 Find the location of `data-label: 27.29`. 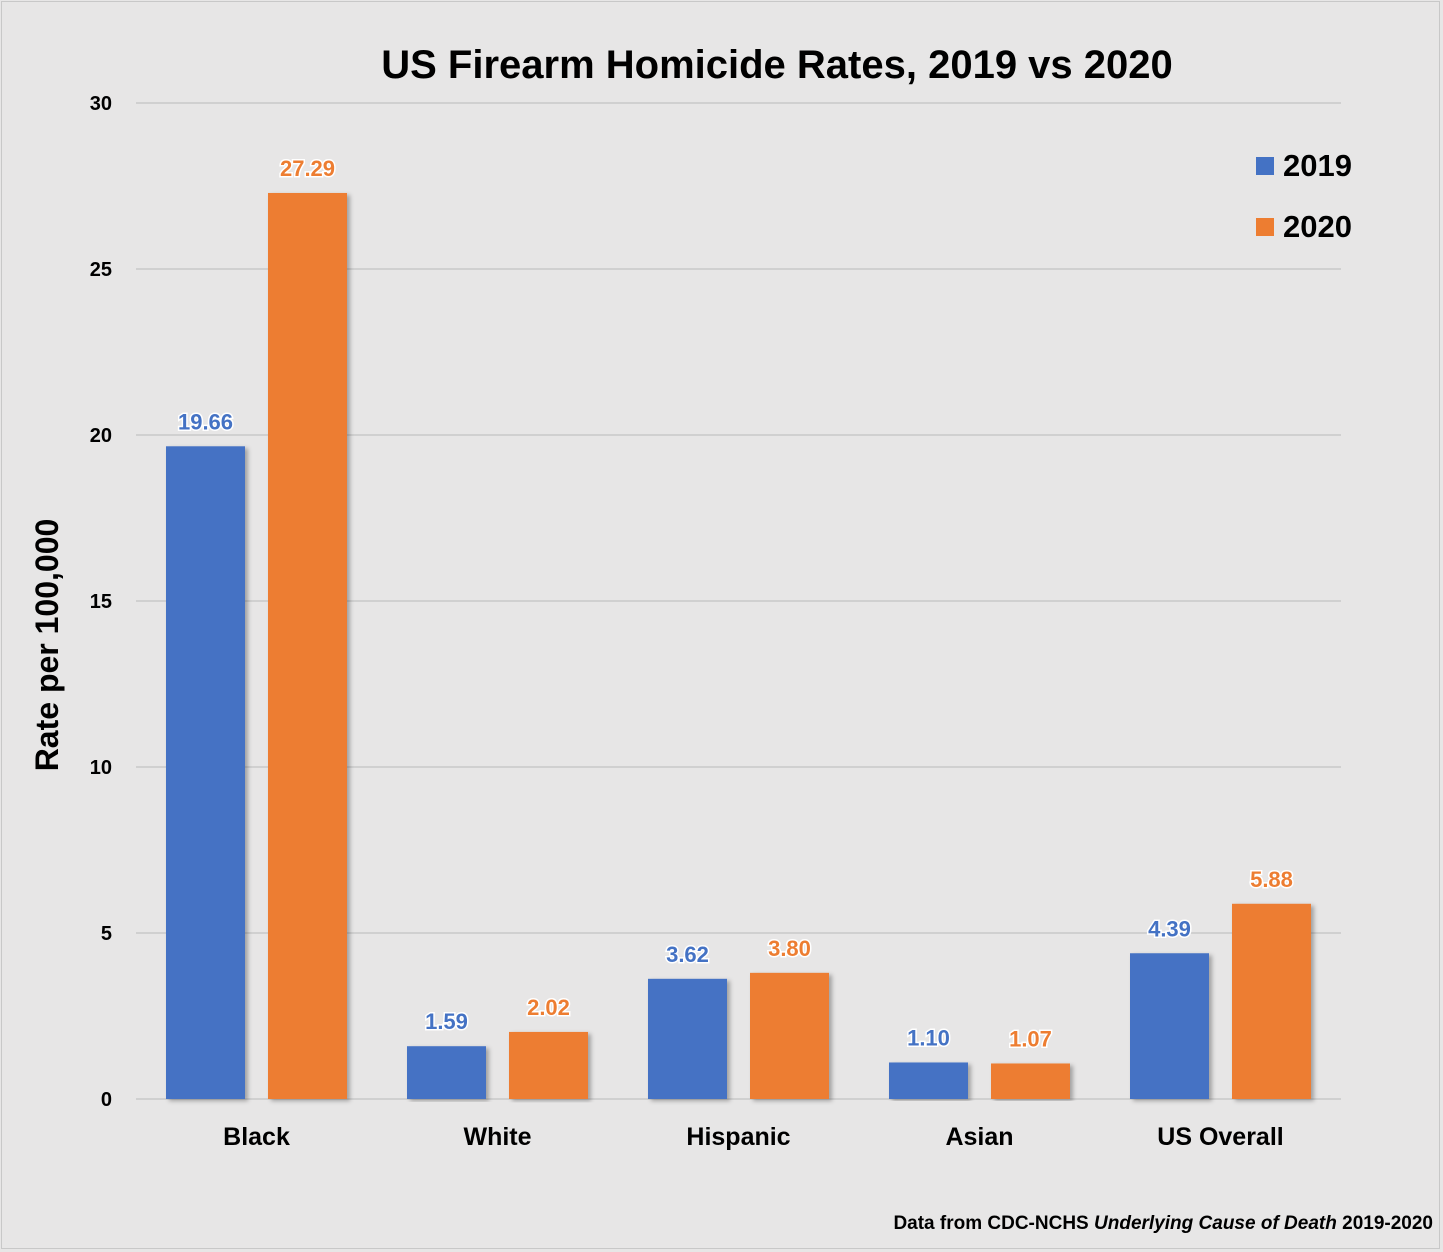

data-label: 27.29 is located at coordinates (307, 168).